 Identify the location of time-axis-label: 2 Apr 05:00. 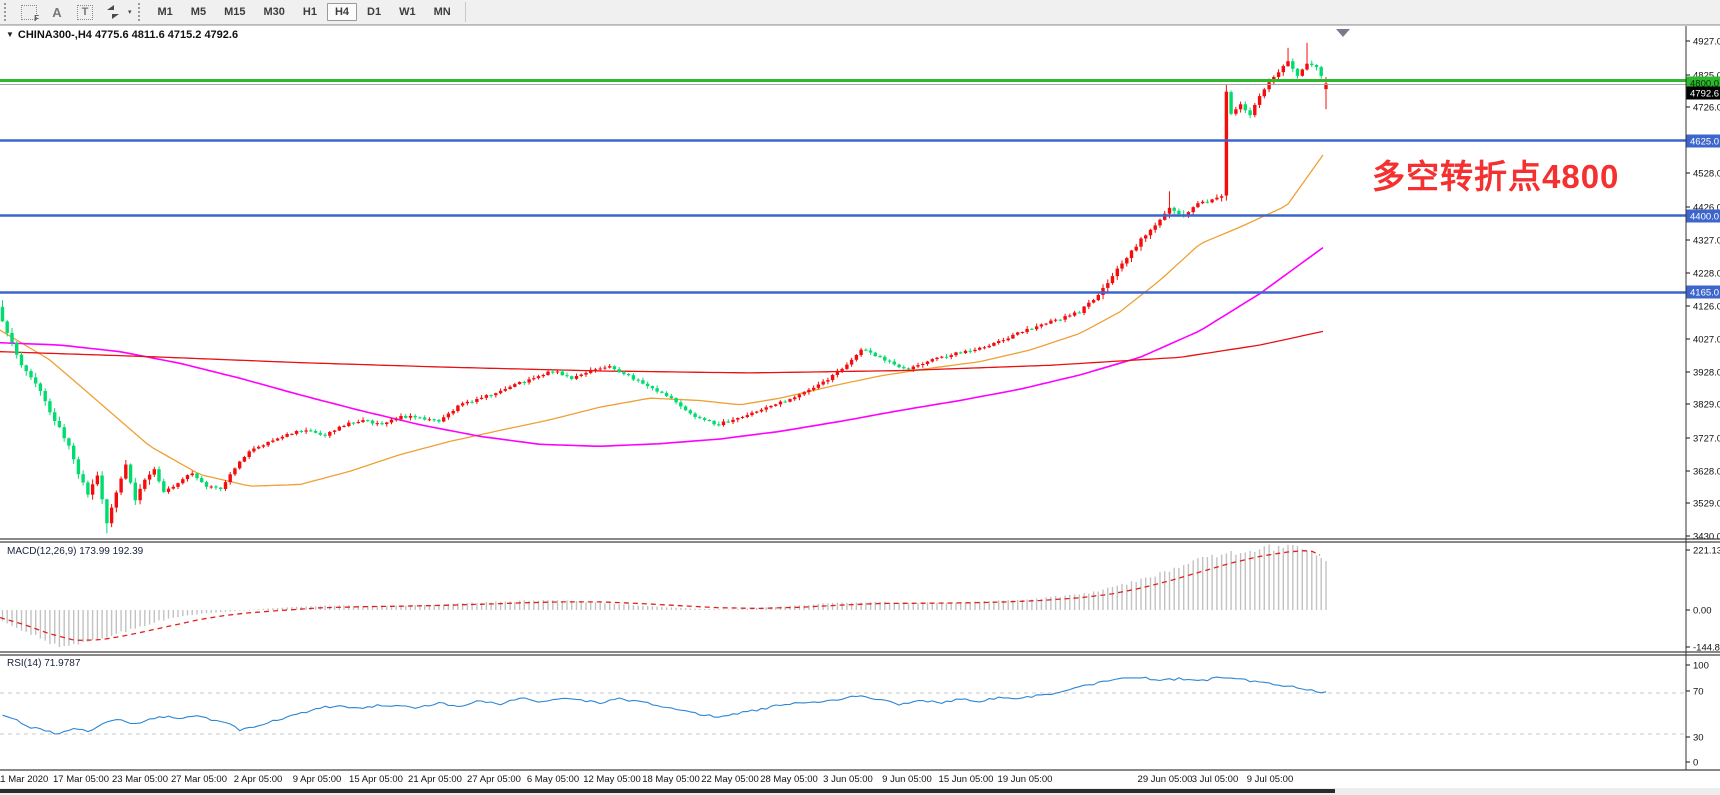
(258, 779).